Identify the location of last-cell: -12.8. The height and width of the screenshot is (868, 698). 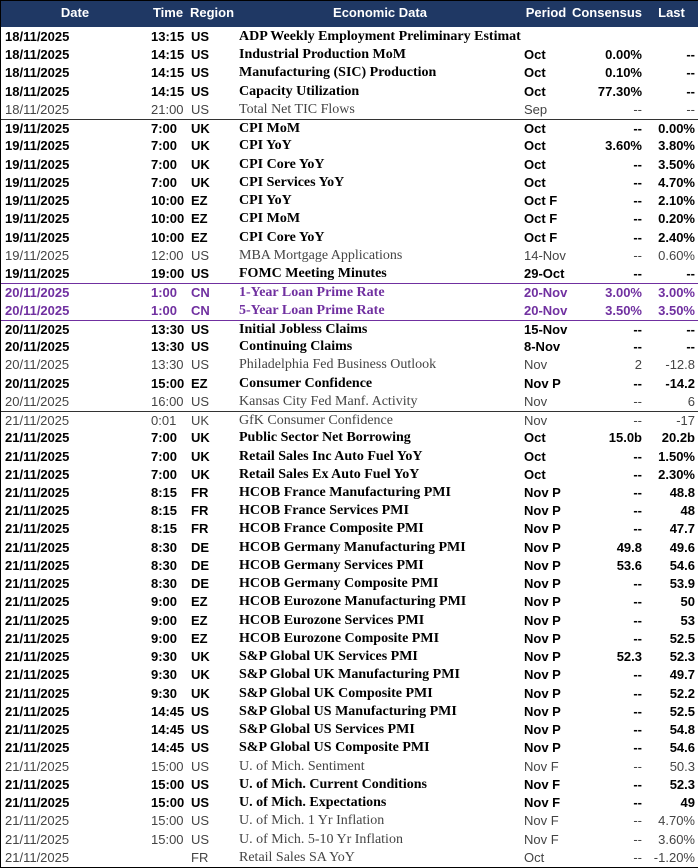
(680, 365).